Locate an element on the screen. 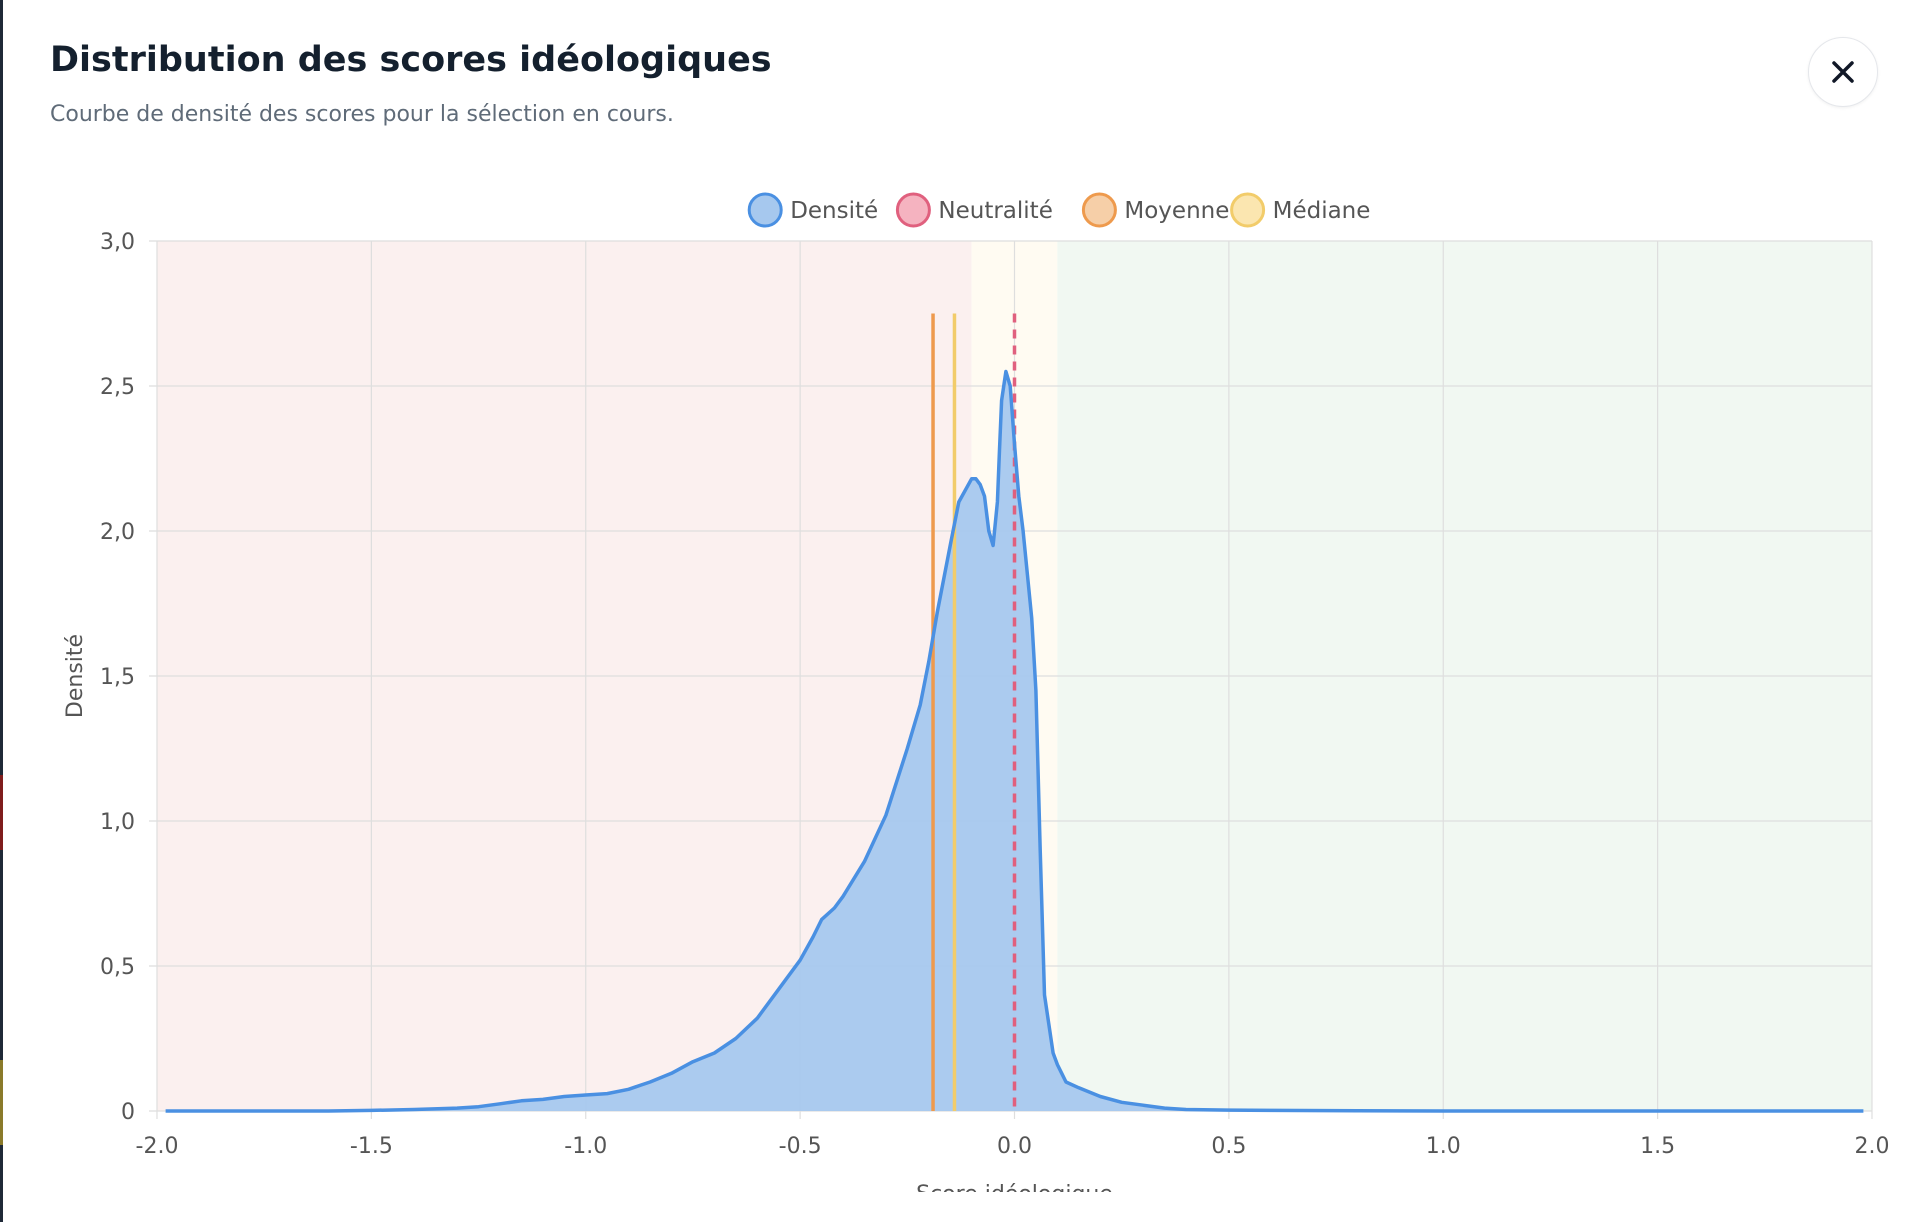 Image resolution: width=1918 pixels, height=1222 pixels. x-tick-label: -1.5 is located at coordinates (371, 1146).